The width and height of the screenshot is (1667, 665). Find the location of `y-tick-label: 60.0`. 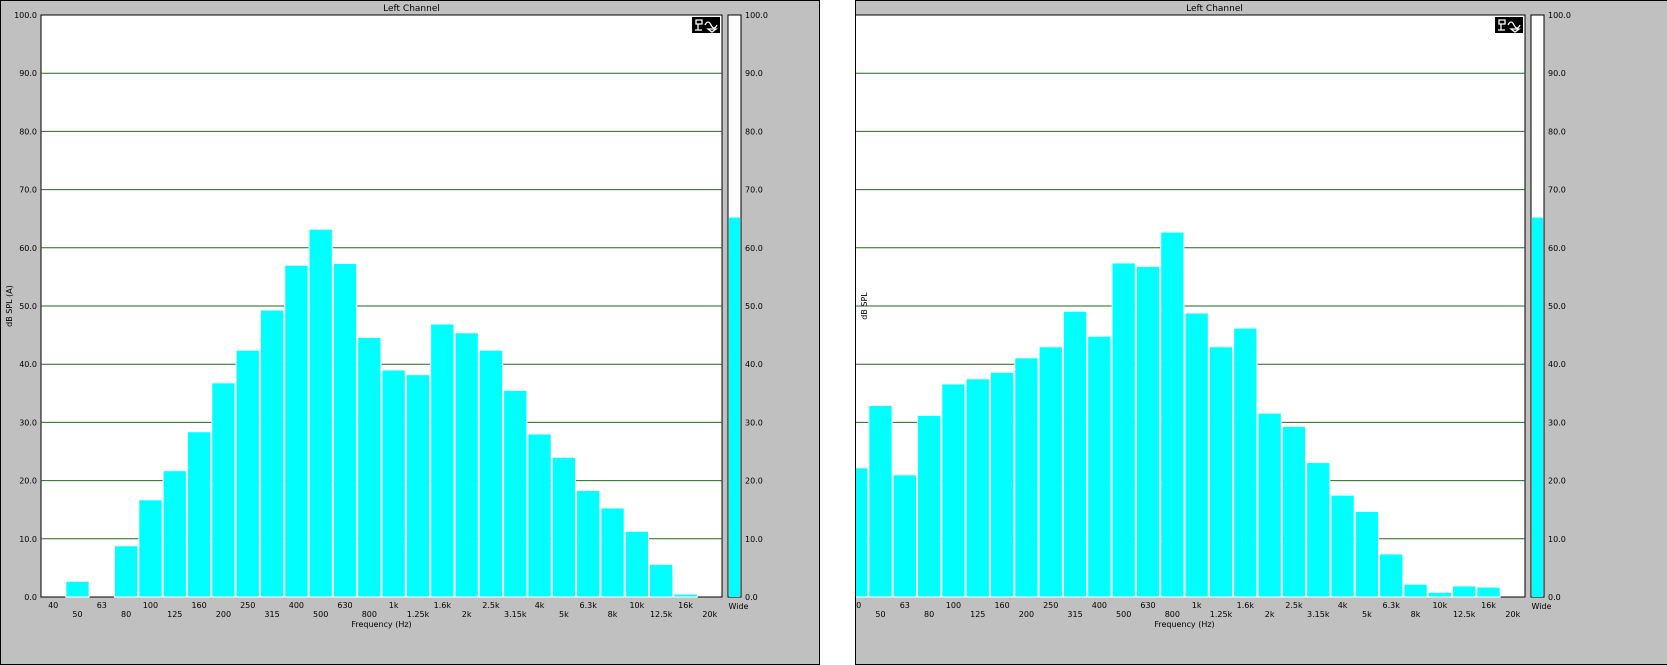

y-tick-label: 60.0 is located at coordinates (28, 248).